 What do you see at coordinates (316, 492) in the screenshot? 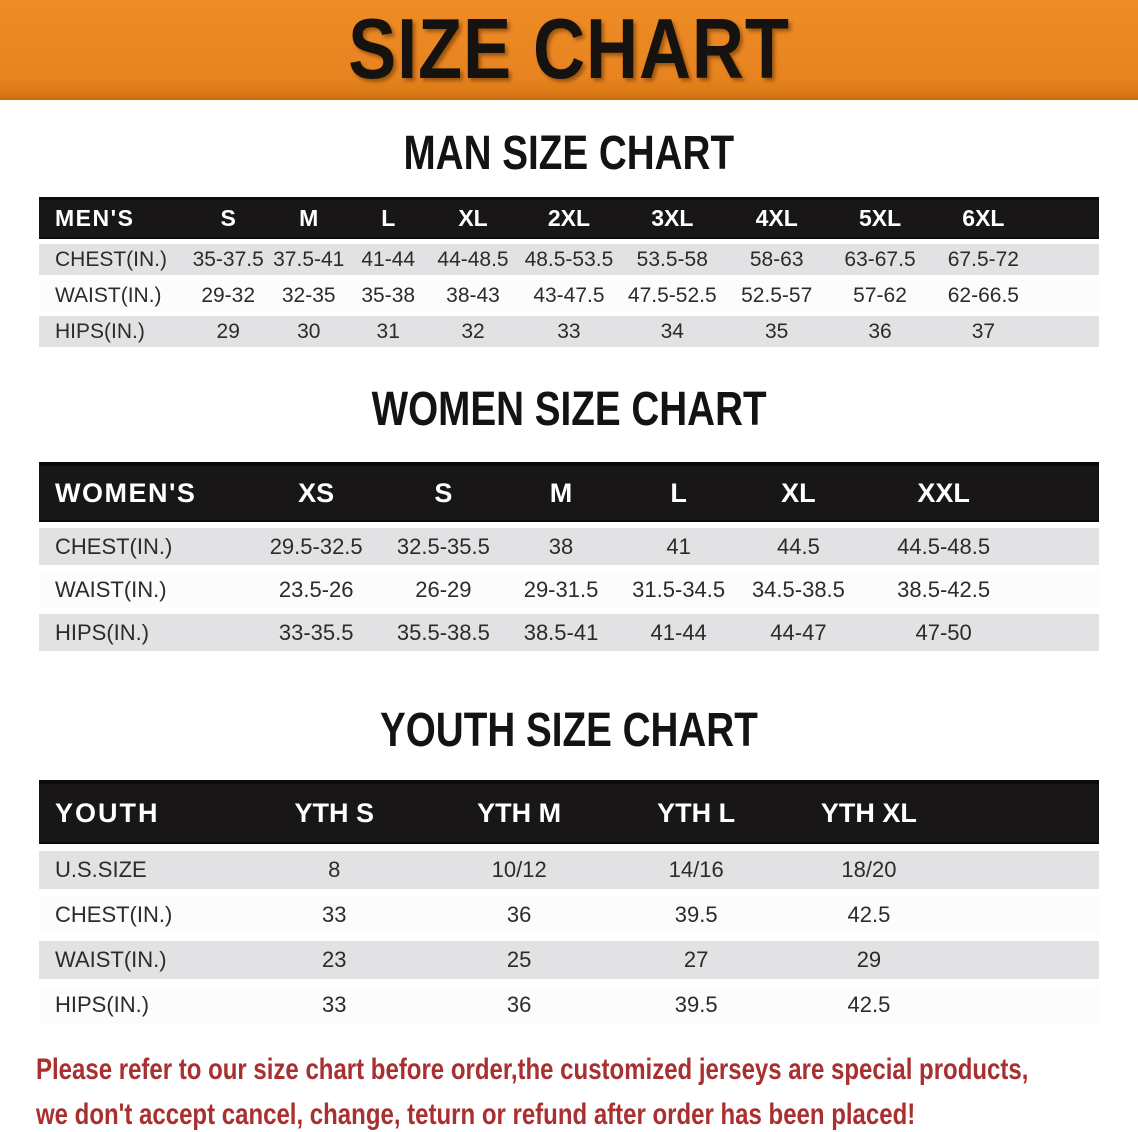
I see `womens-col-xs: XS` at bounding box center [316, 492].